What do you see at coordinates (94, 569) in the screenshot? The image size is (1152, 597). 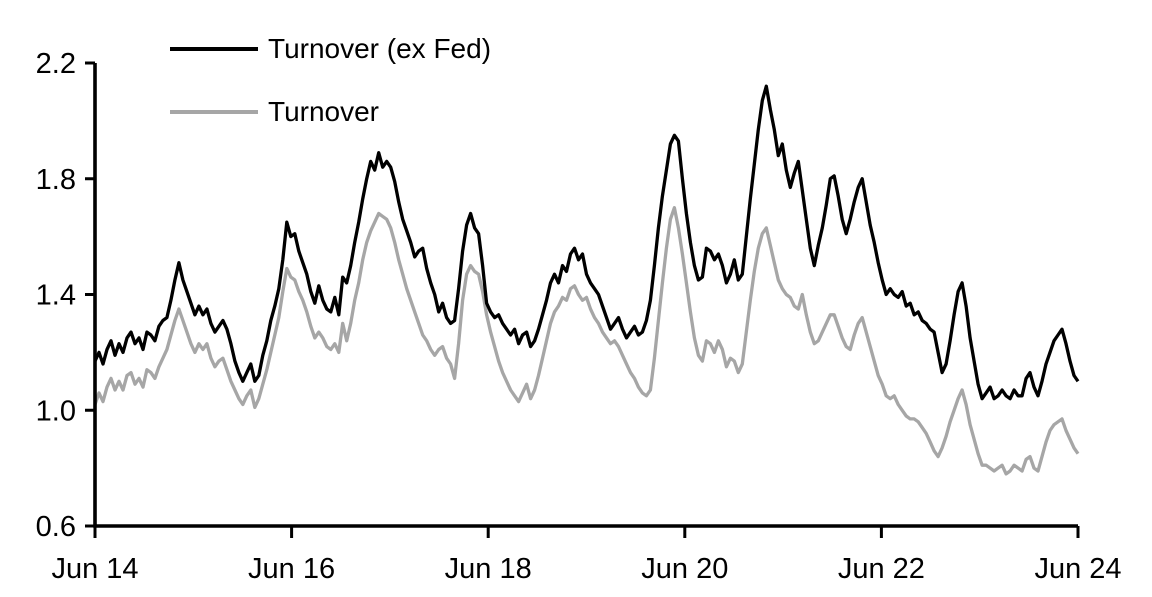 I see `x-tick-label: Jun 14` at bounding box center [94, 569].